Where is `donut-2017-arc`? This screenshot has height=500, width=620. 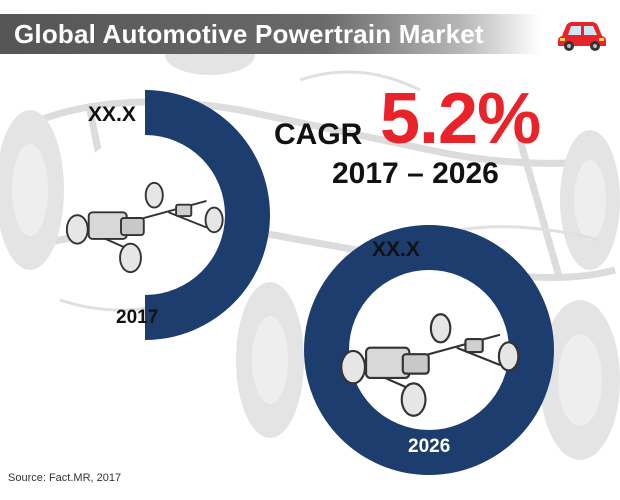 donut-2017-arc is located at coordinates (207, 215).